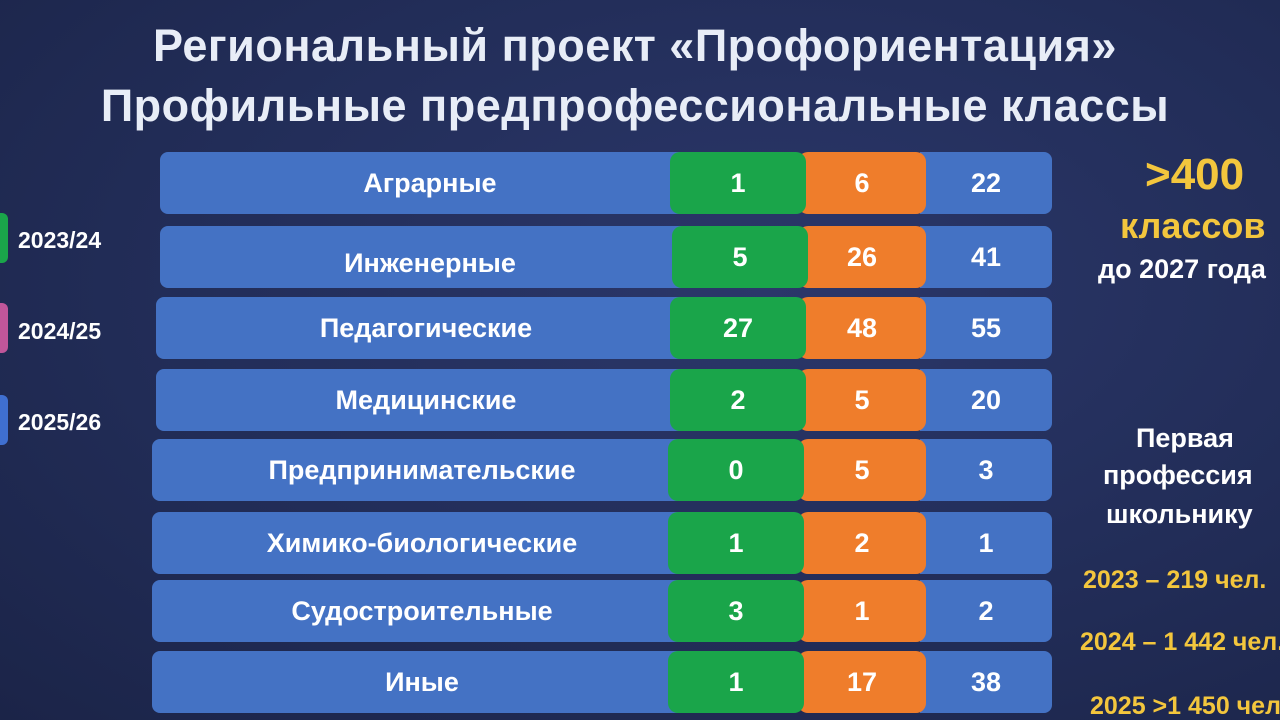 Image resolution: width=1280 pixels, height=720 pixels. Describe the element at coordinates (736, 611) in the screenshot. I see `row-value-2023: 3` at that location.